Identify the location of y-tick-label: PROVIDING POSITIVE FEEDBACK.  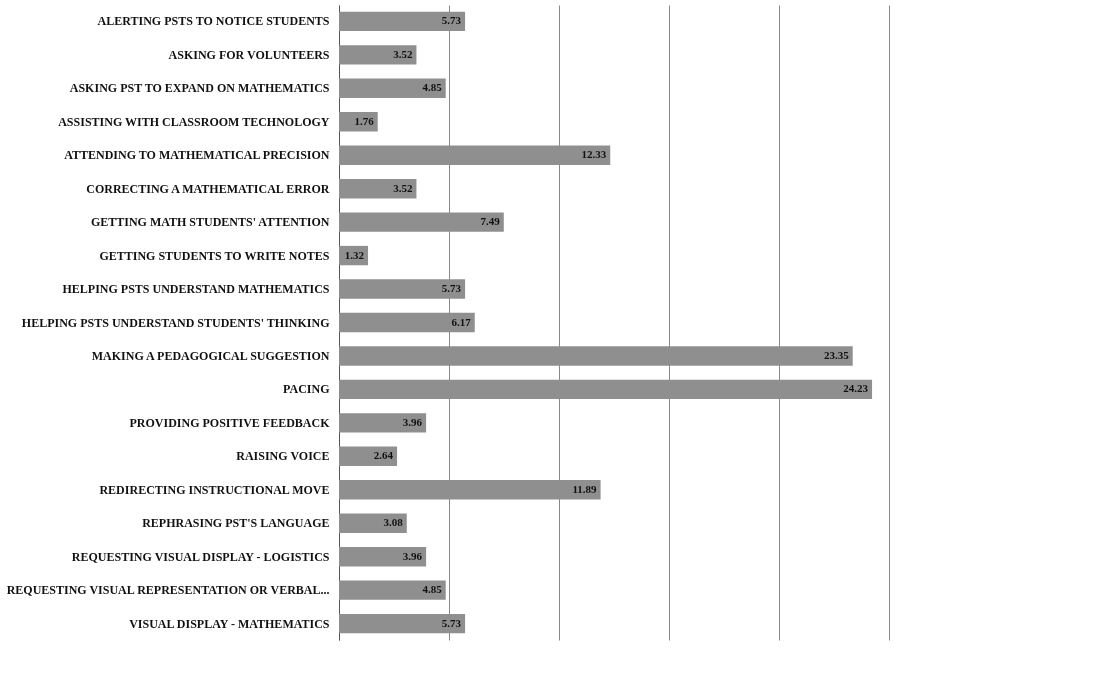
(230, 422).